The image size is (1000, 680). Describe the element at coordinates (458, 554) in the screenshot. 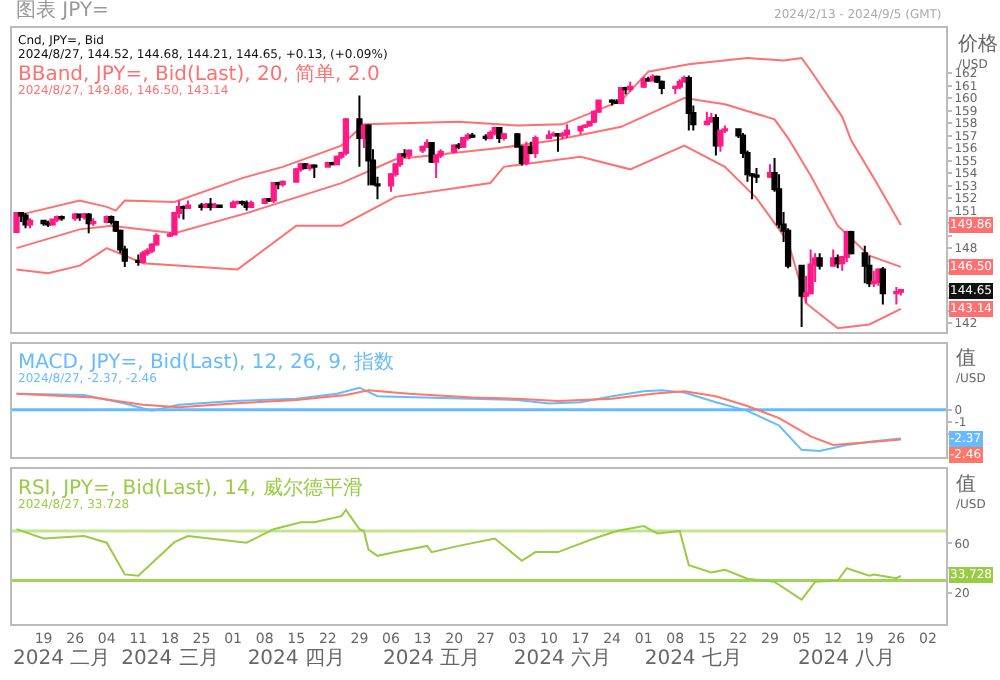

I see `line-series` at that location.